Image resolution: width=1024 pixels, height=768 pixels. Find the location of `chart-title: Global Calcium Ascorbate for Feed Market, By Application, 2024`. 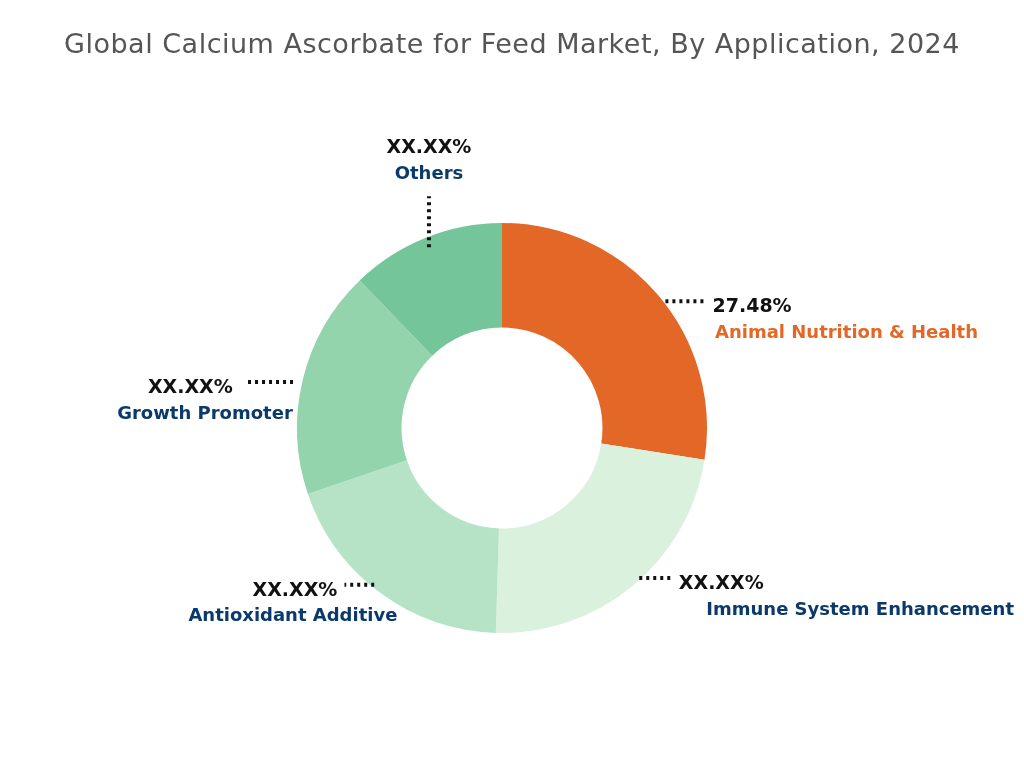

chart-title: Global Calcium Ascorbate for Feed Market, By Application, 2024 is located at coordinates (512, 43).